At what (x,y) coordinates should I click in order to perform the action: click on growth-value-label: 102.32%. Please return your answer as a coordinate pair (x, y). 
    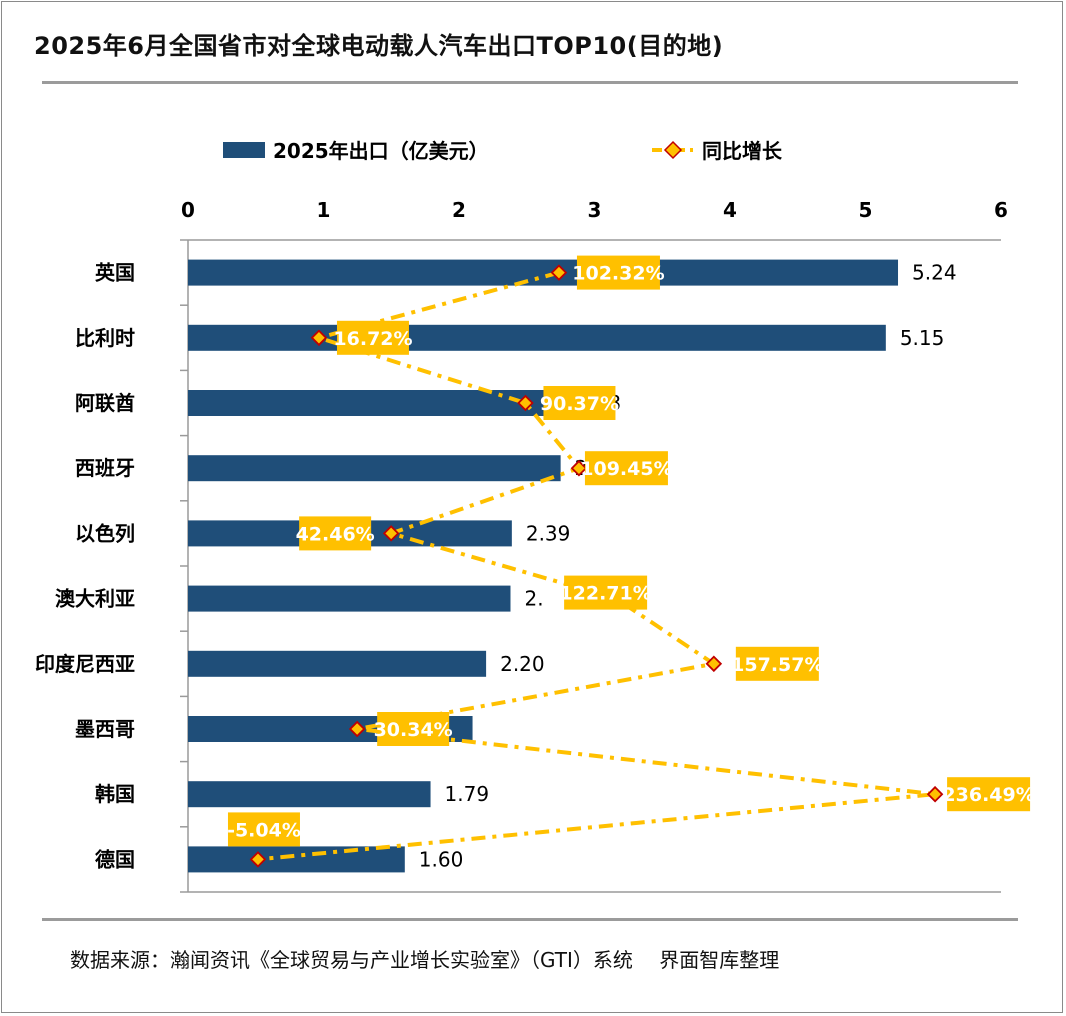
    Looking at the image, I should click on (618, 274).